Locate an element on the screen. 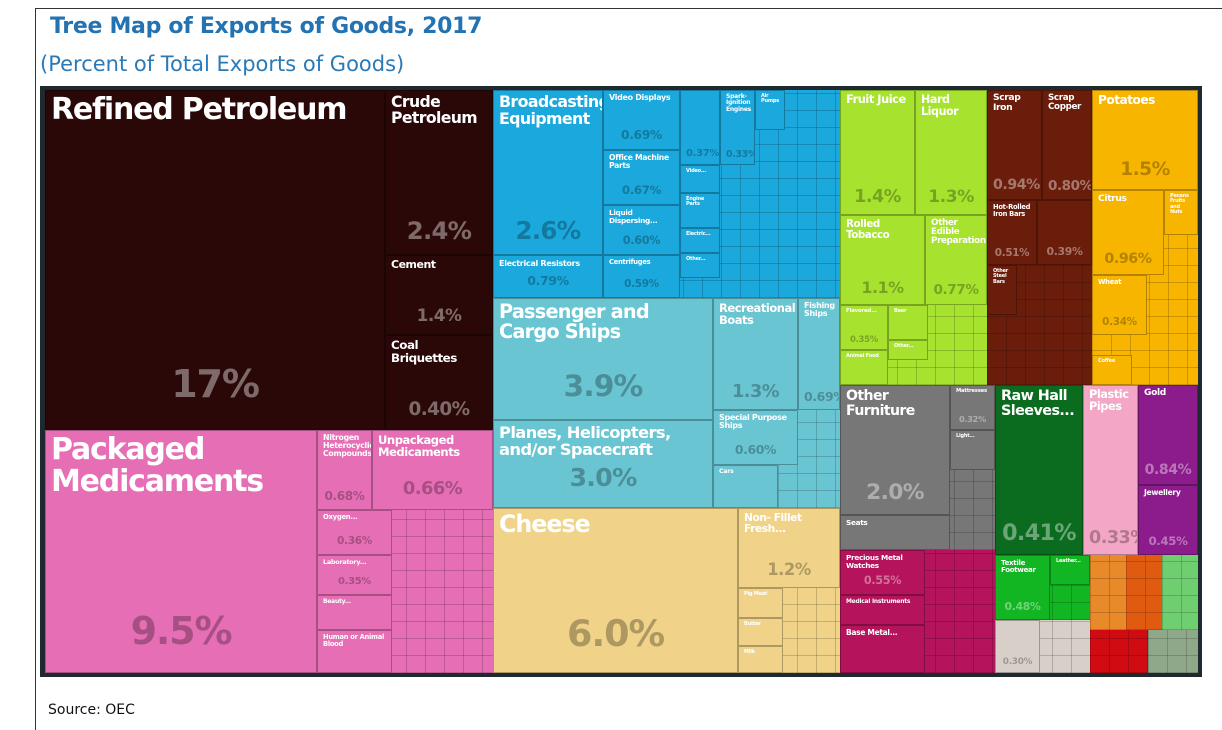 The height and width of the screenshot is (730, 1222). source-note: Source: OEC is located at coordinates (91, 710).